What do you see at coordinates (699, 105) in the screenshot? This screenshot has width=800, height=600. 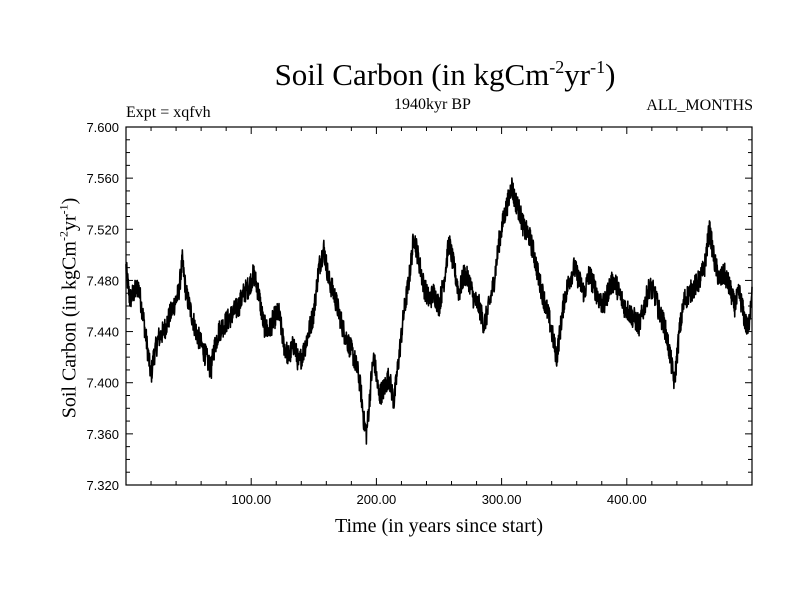 I see `months-label: ALL_MONTHS` at bounding box center [699, 105].